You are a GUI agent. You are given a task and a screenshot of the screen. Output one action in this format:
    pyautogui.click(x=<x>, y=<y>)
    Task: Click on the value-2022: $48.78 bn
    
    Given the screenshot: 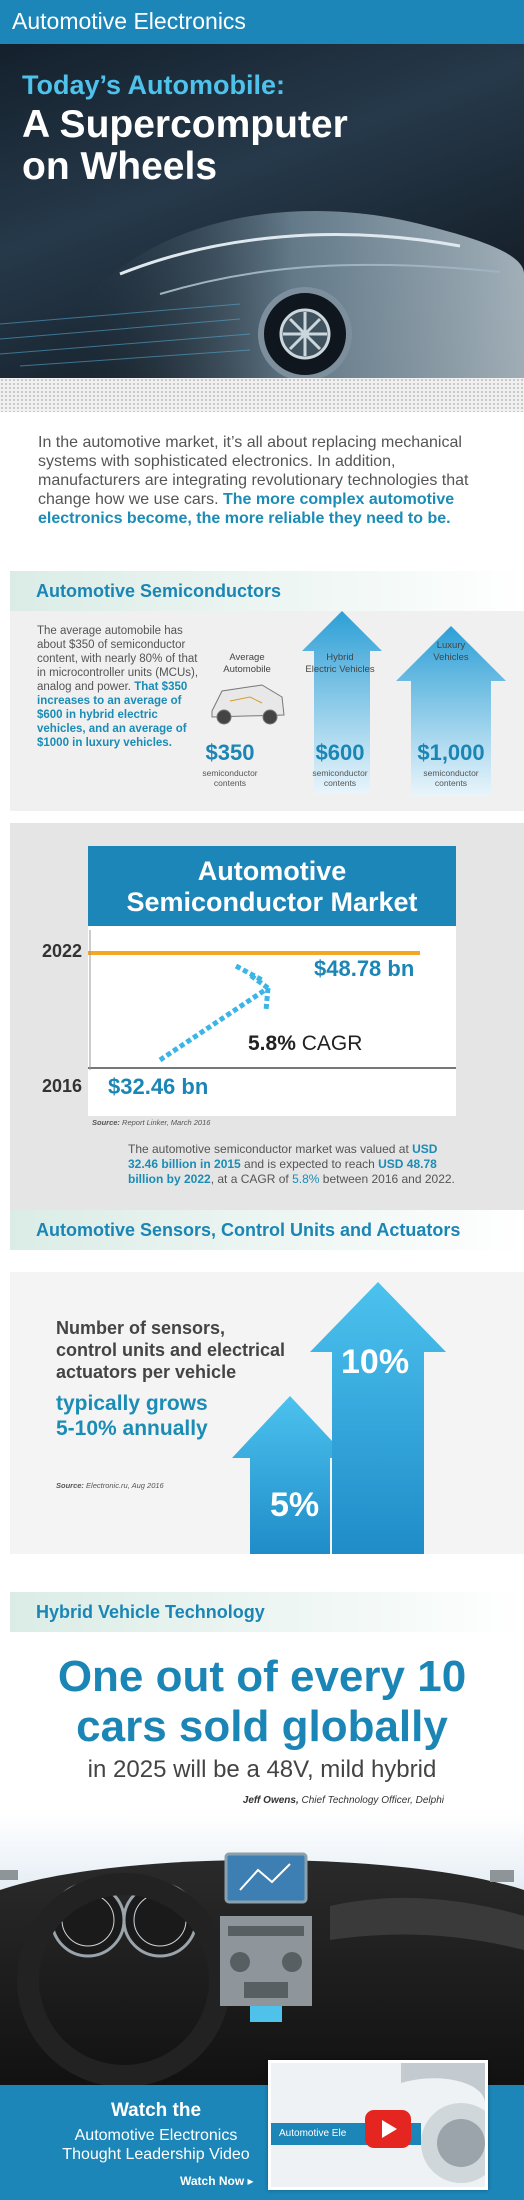 What is the action you would take?
    pyautogui.click(x=364, y=968)
    